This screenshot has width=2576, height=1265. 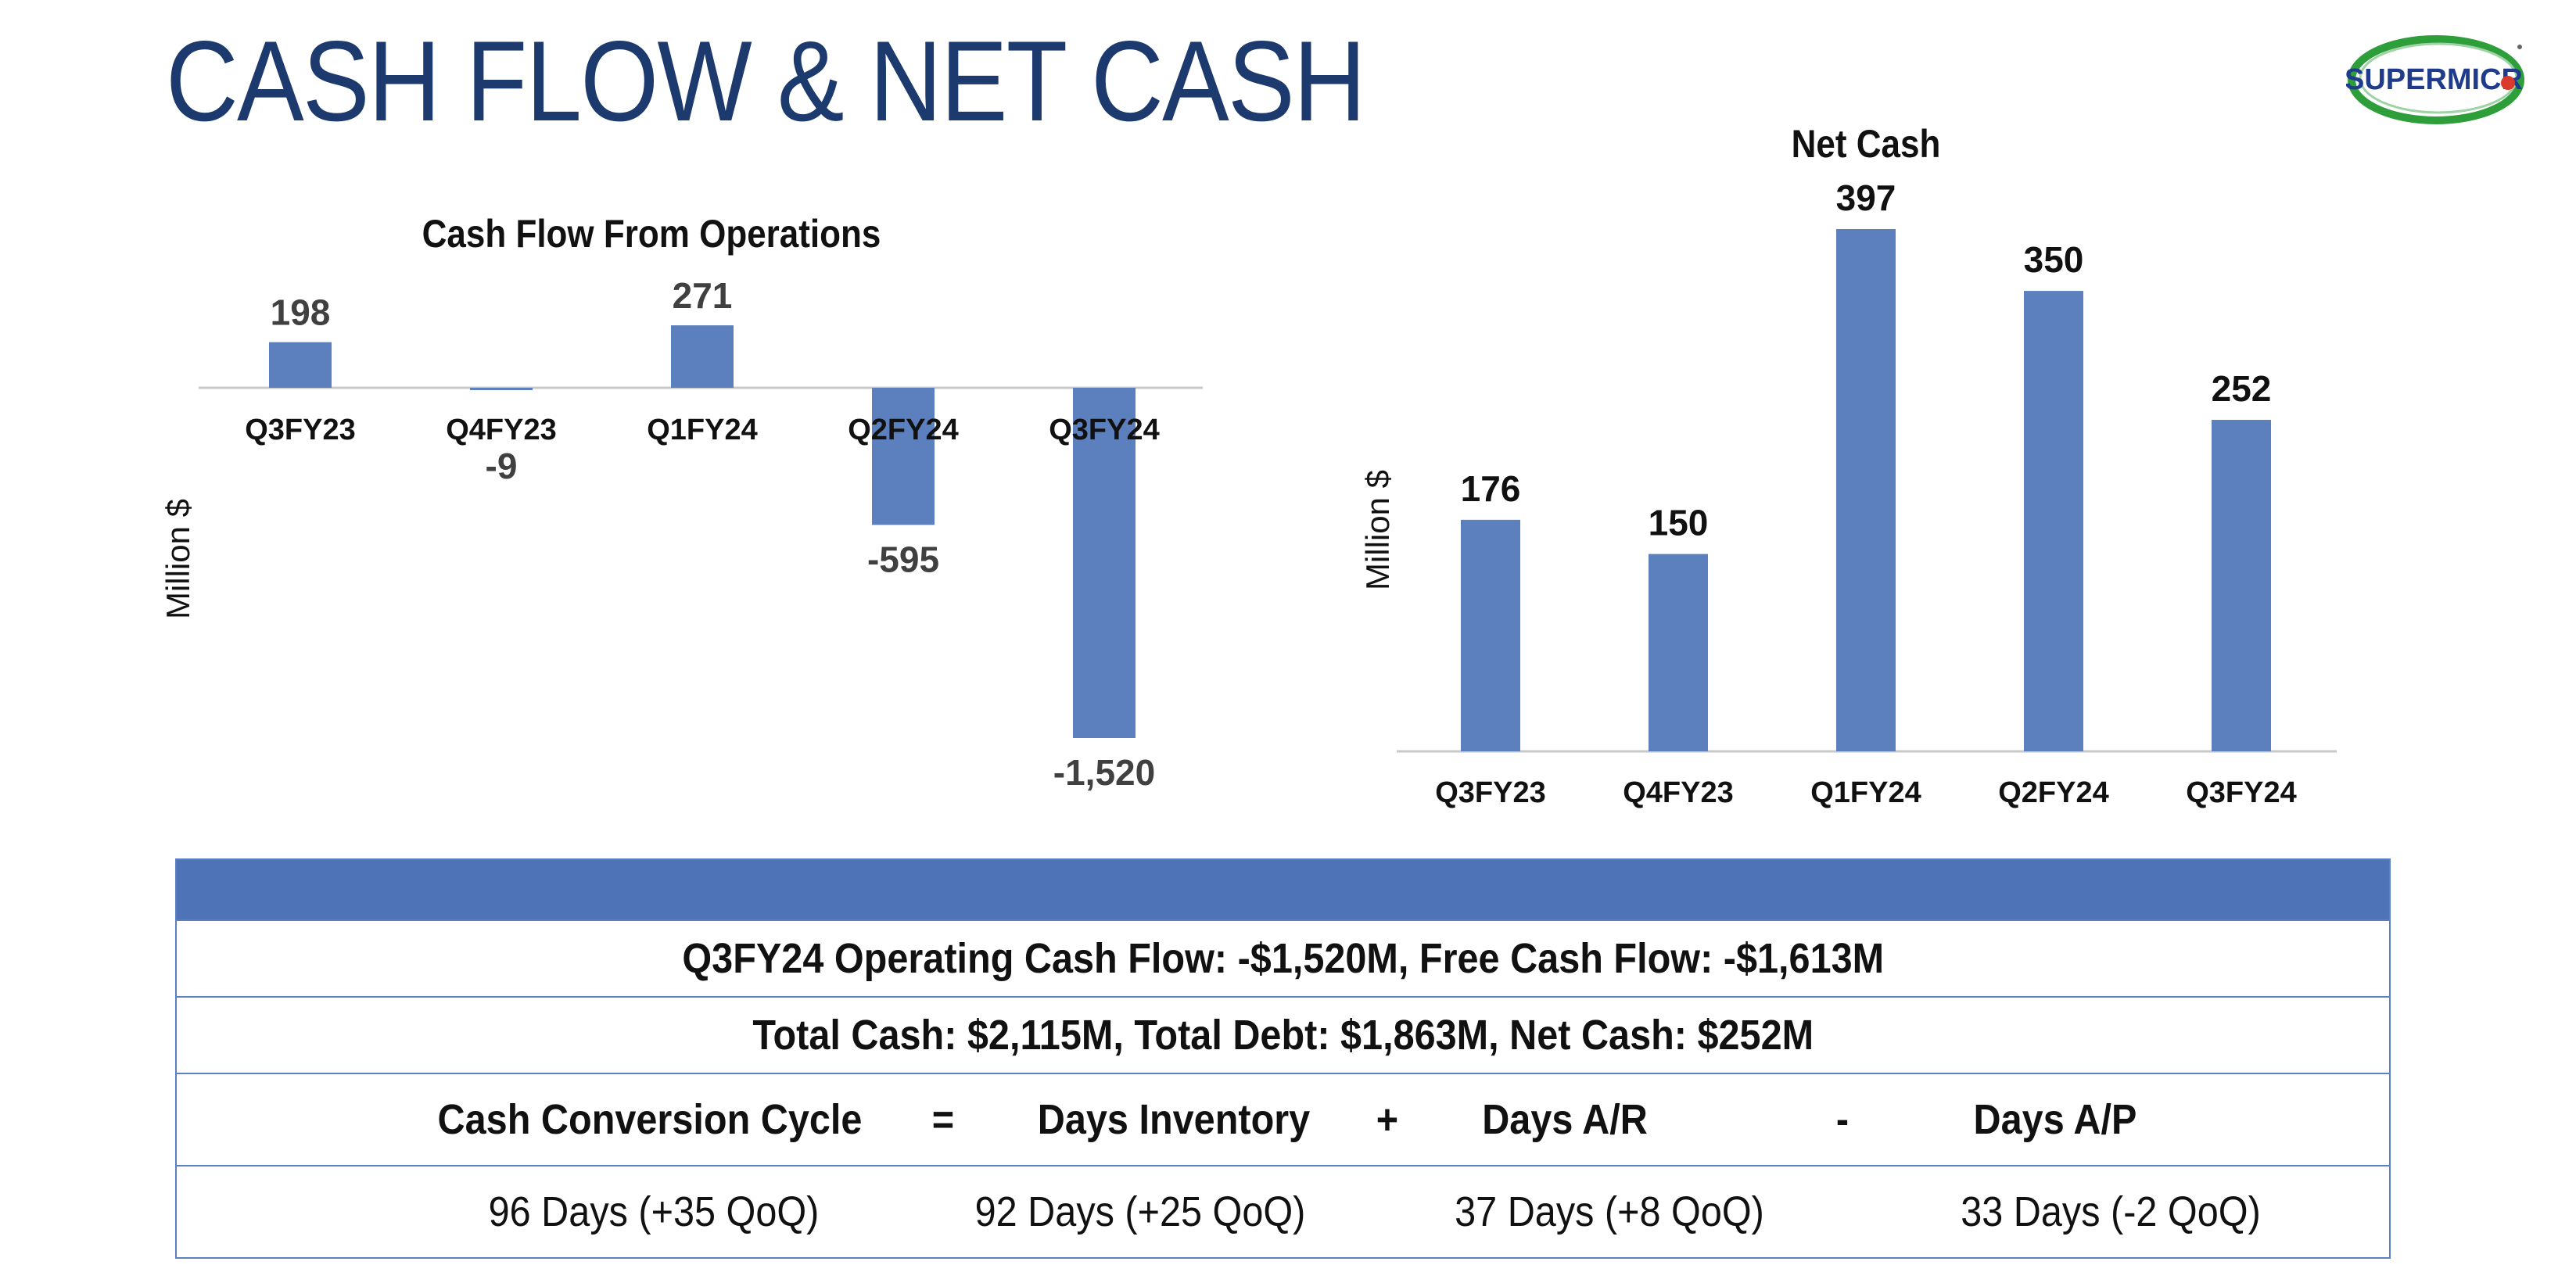 What do you see at coordinates (1842, 1119) in the screenshot?
I see `ccc-minus: -` at bounding box center [1842, 1119].